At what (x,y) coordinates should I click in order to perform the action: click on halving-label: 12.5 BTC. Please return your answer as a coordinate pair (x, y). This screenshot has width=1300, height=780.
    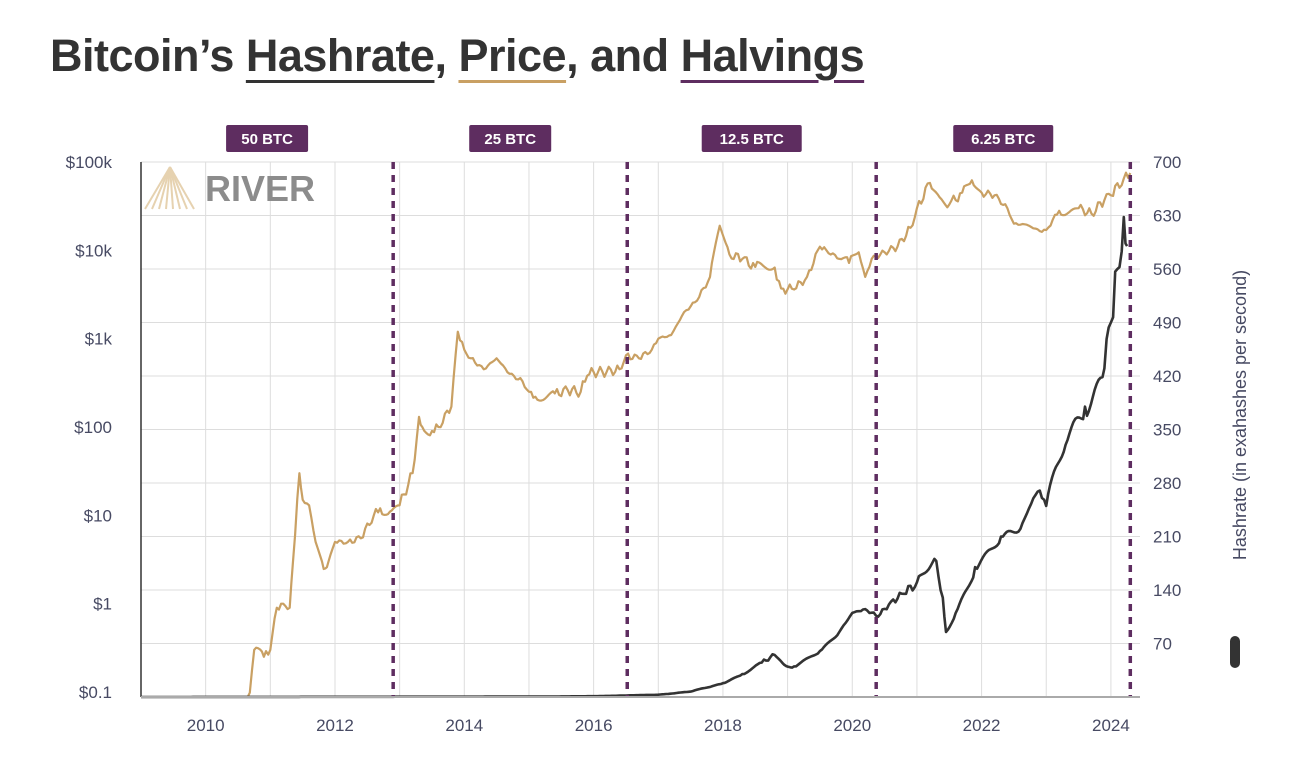
    Looking at the image, I should click on (752, 139).